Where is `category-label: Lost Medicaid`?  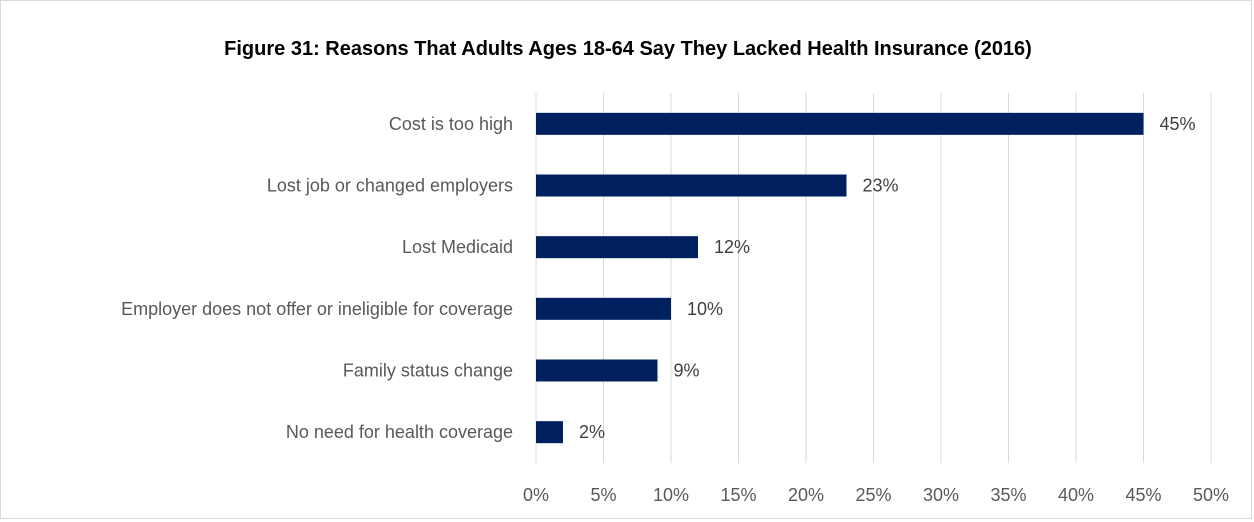
category-label: Lost Medicaid is located at coordinates (457, 247).